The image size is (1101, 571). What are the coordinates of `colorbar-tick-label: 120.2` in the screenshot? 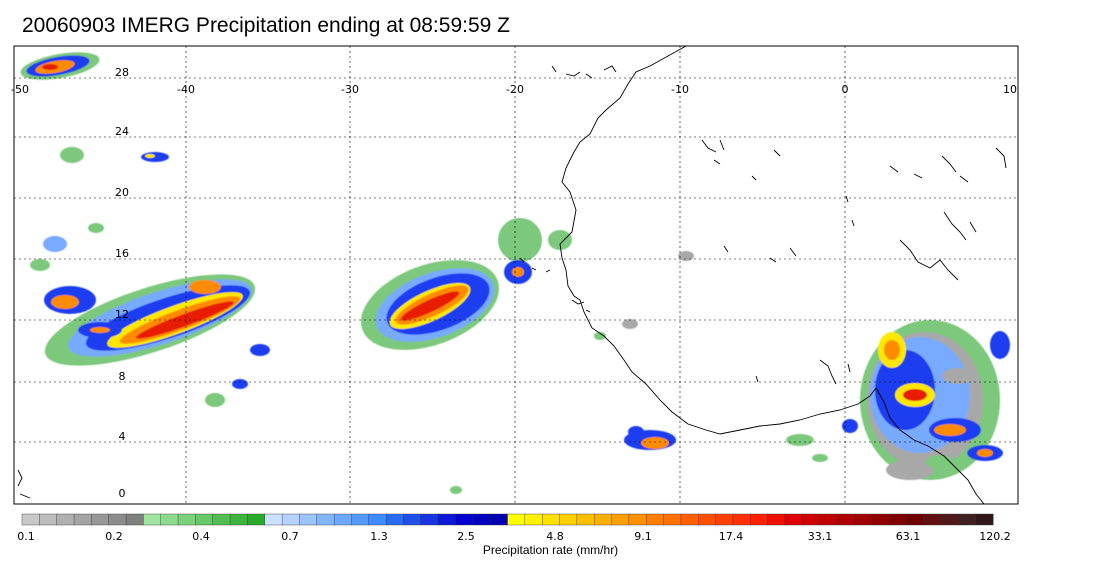 It's located at (995, 536).